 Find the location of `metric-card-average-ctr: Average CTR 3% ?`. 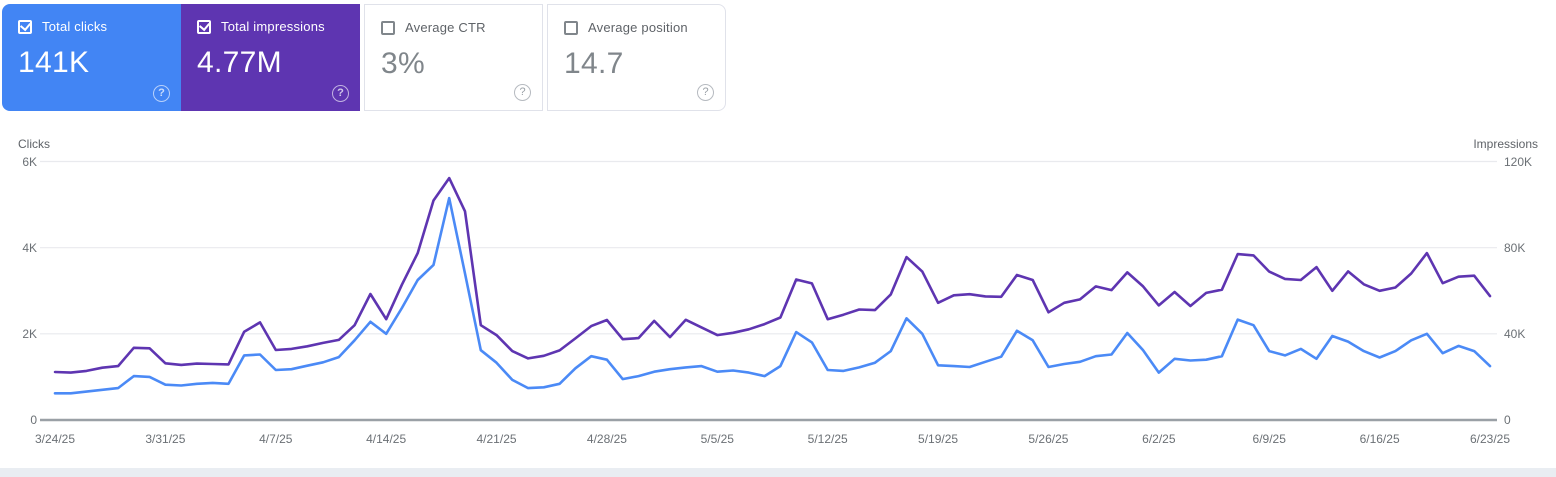

metric-card-average-ctr: Average CTR 3% ? is located at coordinates (453, 57).